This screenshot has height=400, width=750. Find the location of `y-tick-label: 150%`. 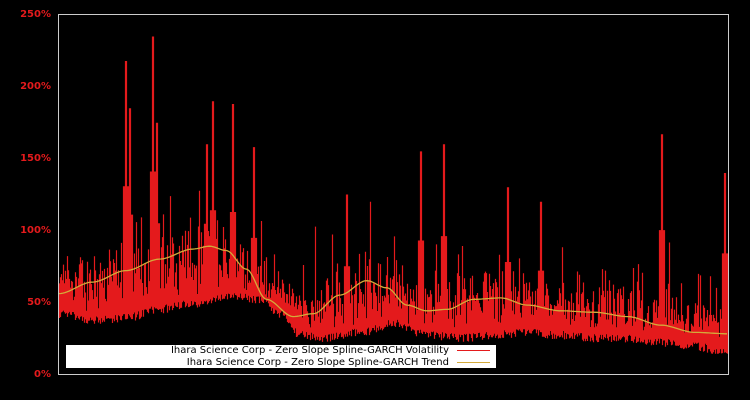

y-tick-label: 150% is located at coordinates (35, 158).